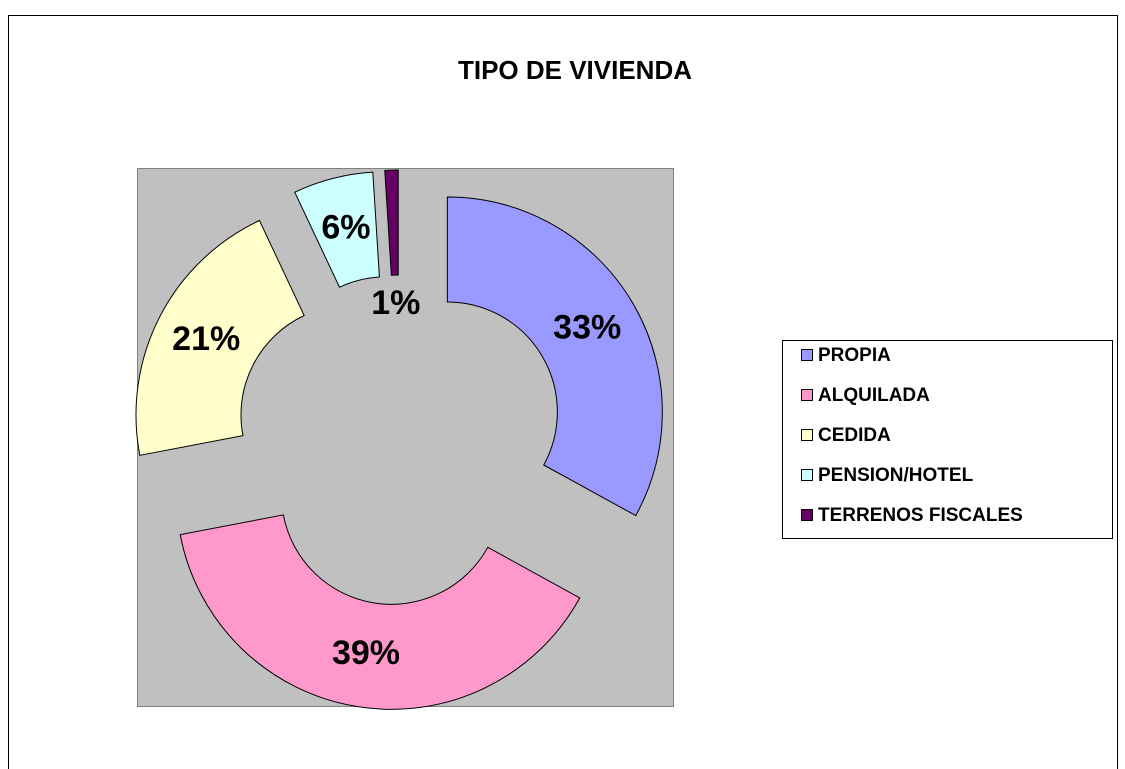 The width and height of the screenshot is (1125, 769). Describe the element at coordinates (854, 435) in the screenshot. I see `legend-label: CEDIDA` at that location.